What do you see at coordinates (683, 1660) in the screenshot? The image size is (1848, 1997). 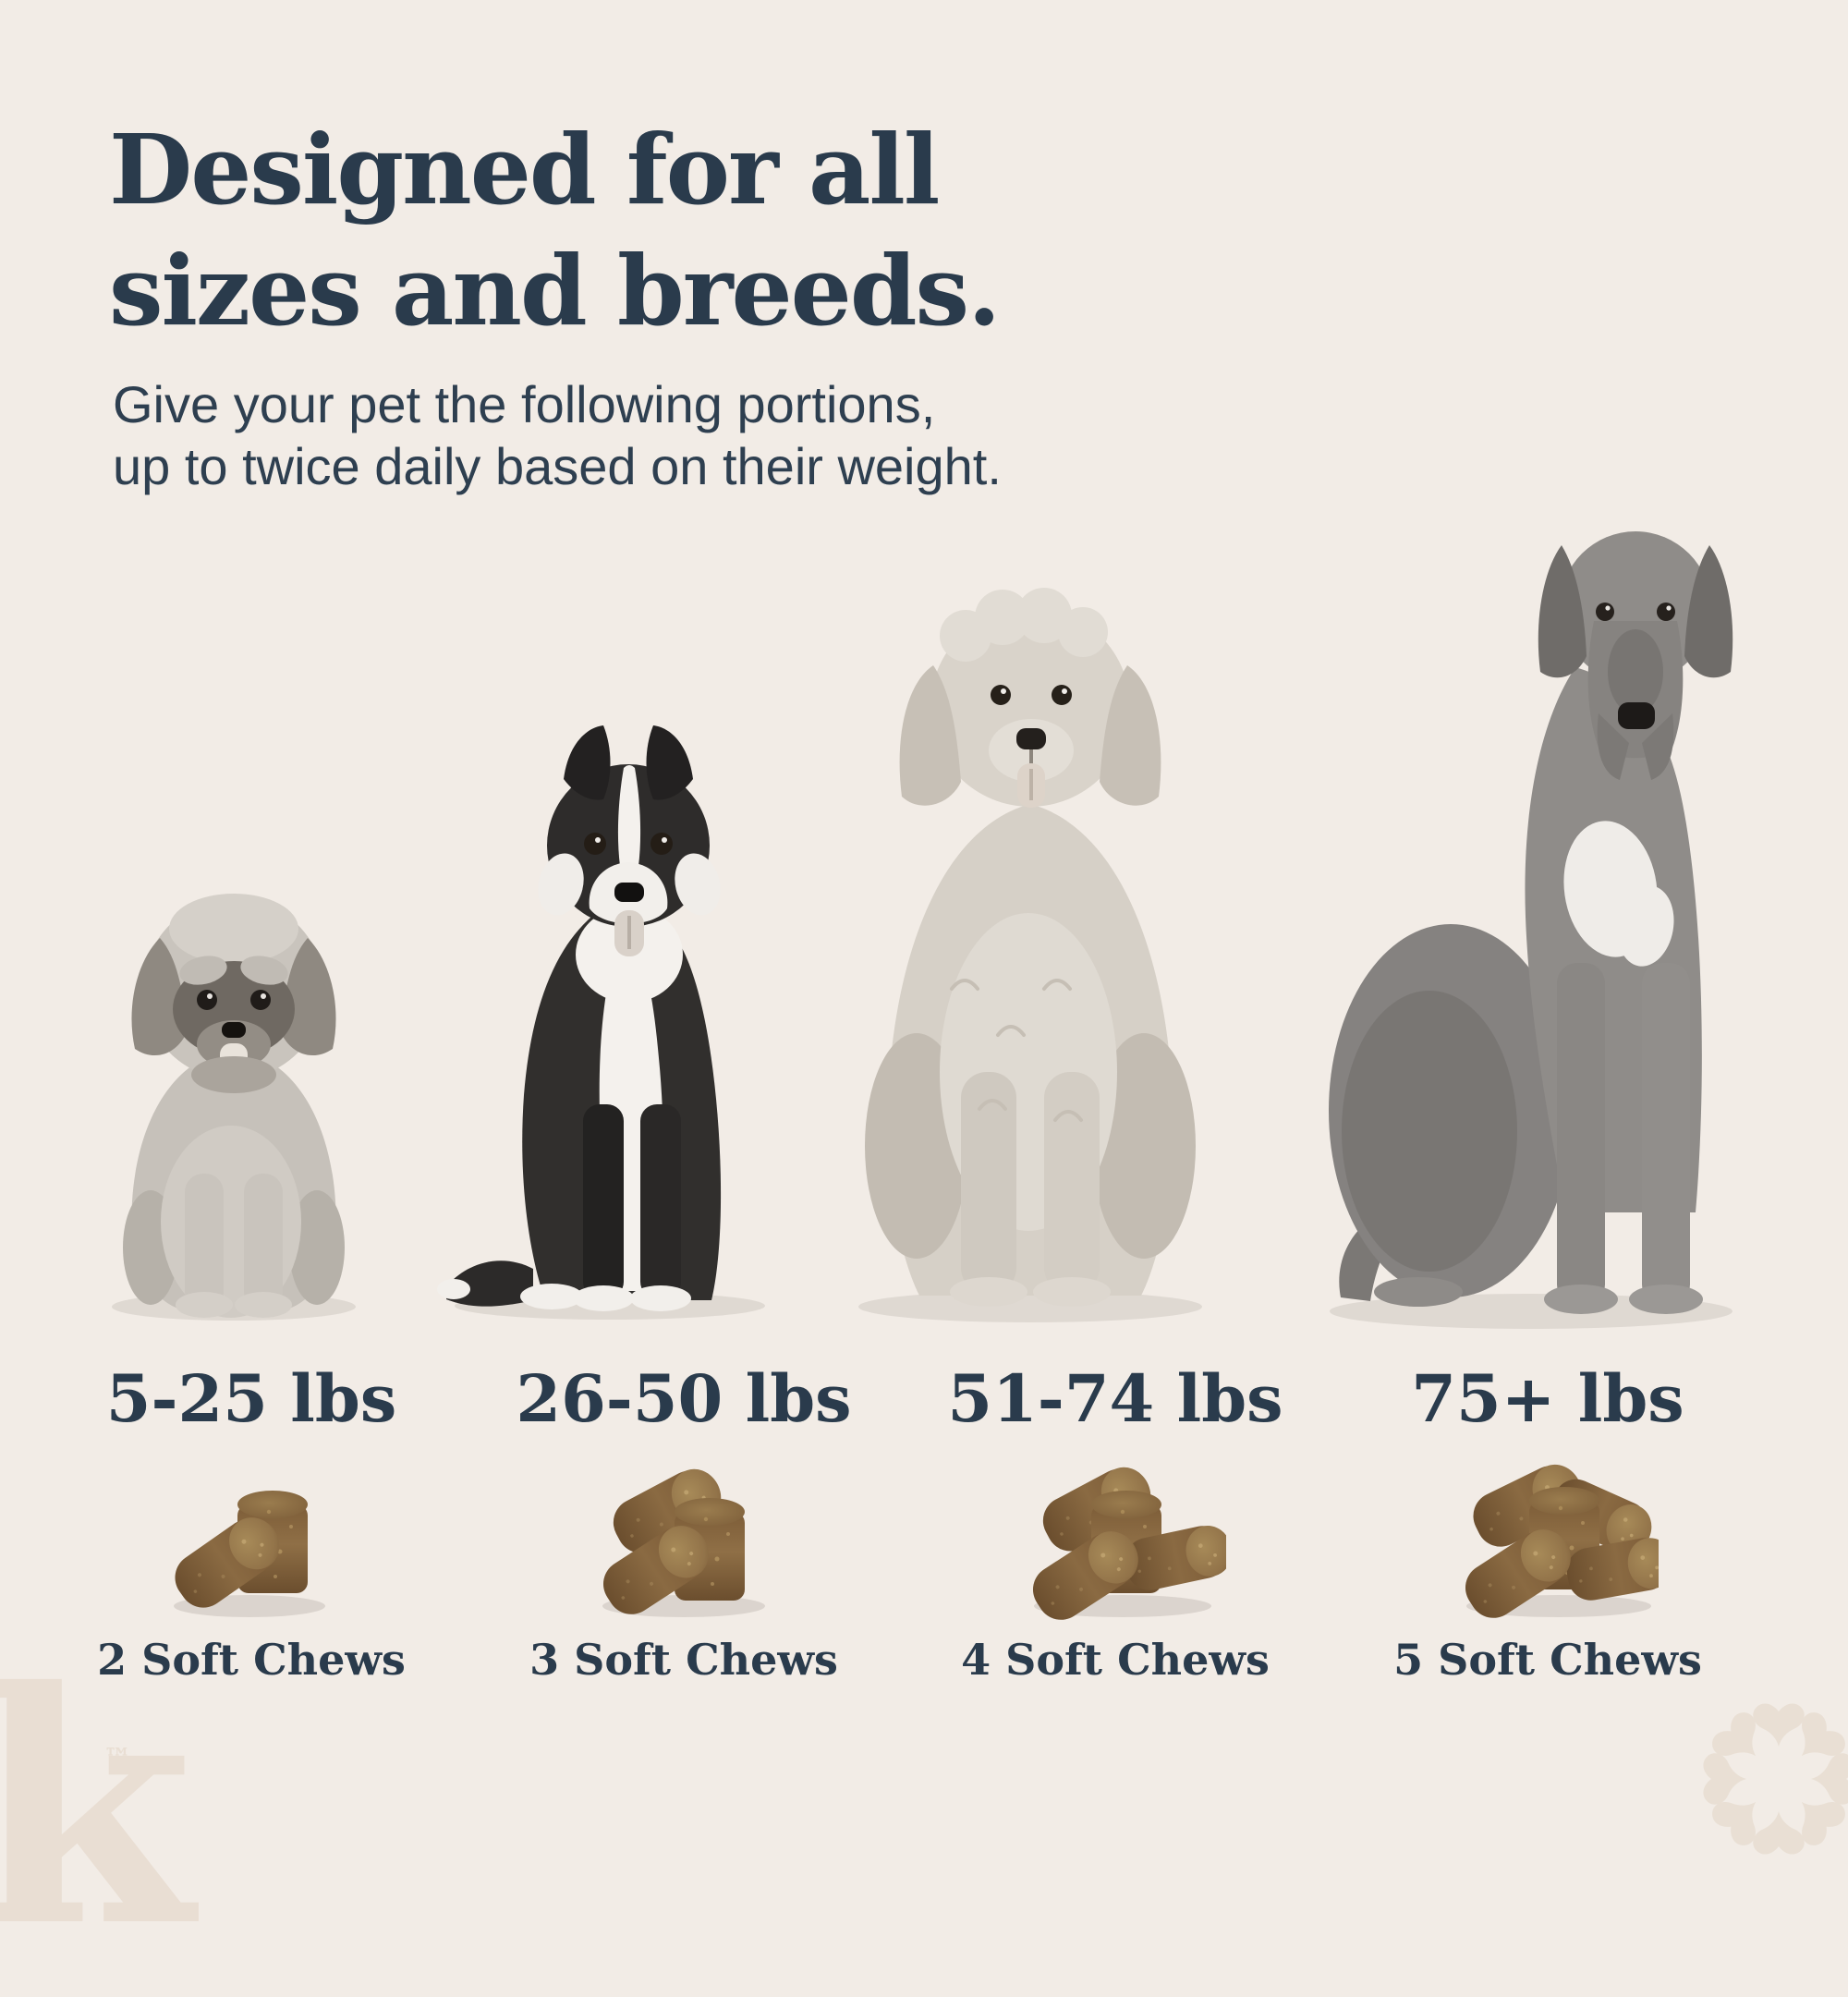 I see `portion-label: 3 Soft Chews` at bounding box center [683, 1660].